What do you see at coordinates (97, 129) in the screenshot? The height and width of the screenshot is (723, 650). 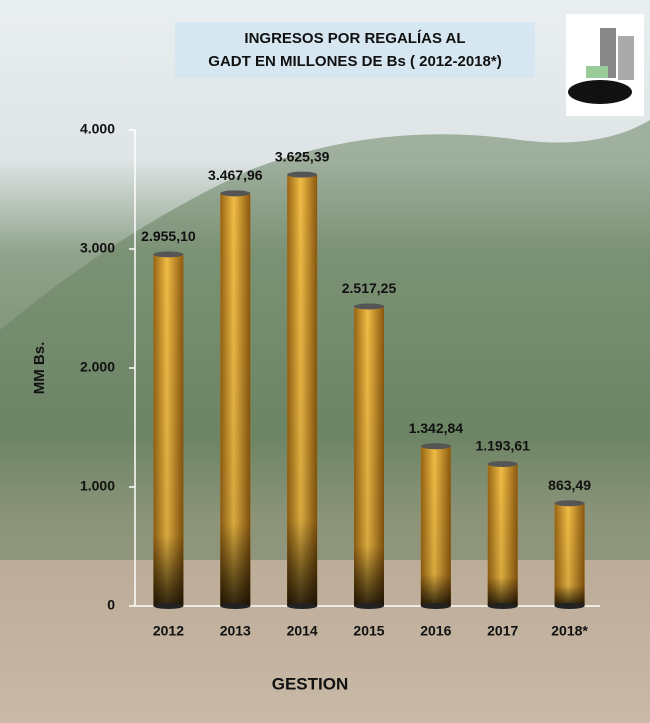 I see `y-tick-label: 4.000` at bounding box center [97, 129].